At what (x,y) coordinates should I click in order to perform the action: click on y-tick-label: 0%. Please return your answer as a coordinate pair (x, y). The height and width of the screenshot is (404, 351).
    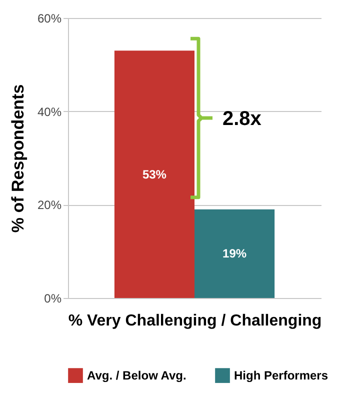
    Looking at the image, I should click on (53, 299).